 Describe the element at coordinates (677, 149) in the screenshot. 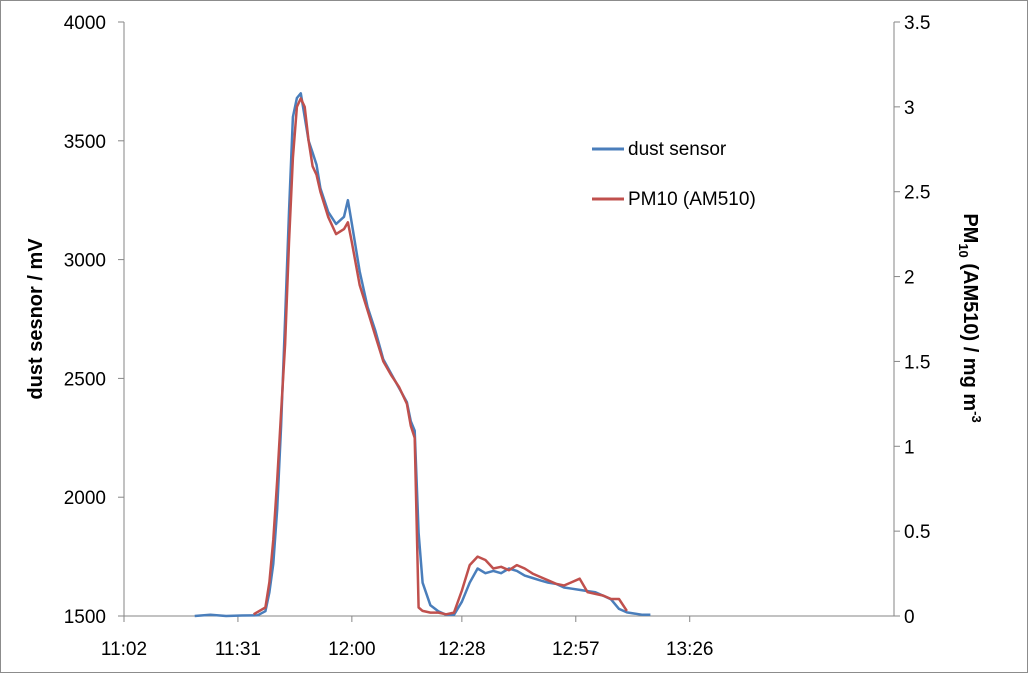

I see `legend-label-dust-sensor: dust sensor` at that location.